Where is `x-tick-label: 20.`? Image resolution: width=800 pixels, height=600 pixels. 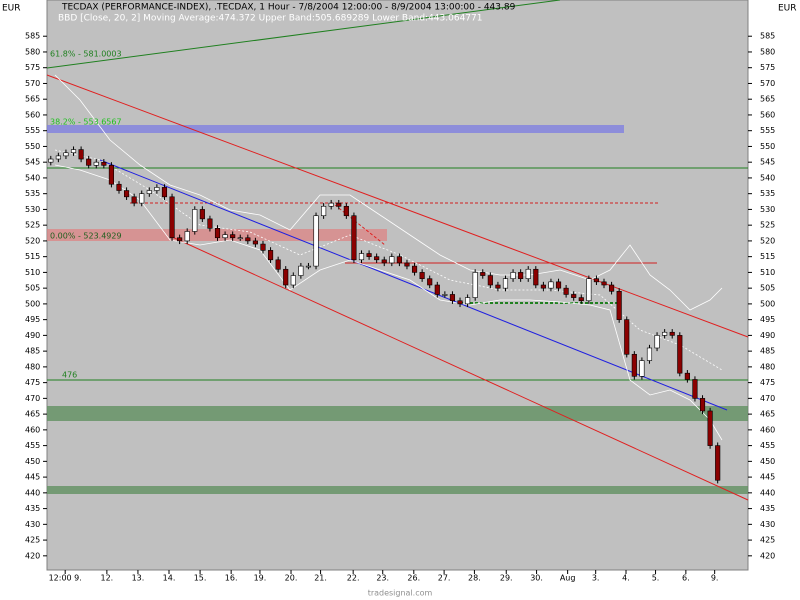
x-tick-label: 20. is located at coordinates (291, 578).